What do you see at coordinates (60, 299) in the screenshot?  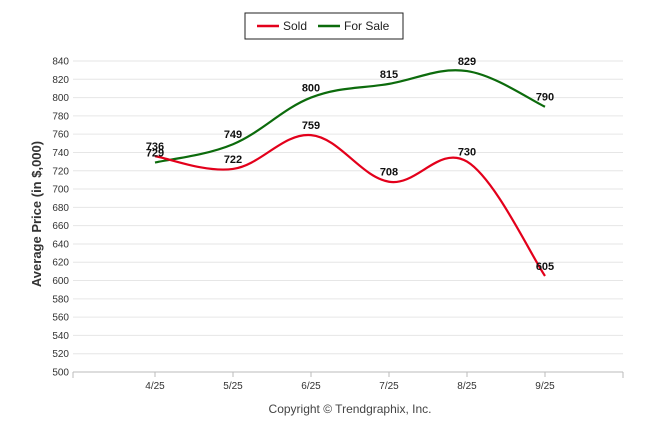 I see `y-tick-580: 580` at bounding box center [60, 299].